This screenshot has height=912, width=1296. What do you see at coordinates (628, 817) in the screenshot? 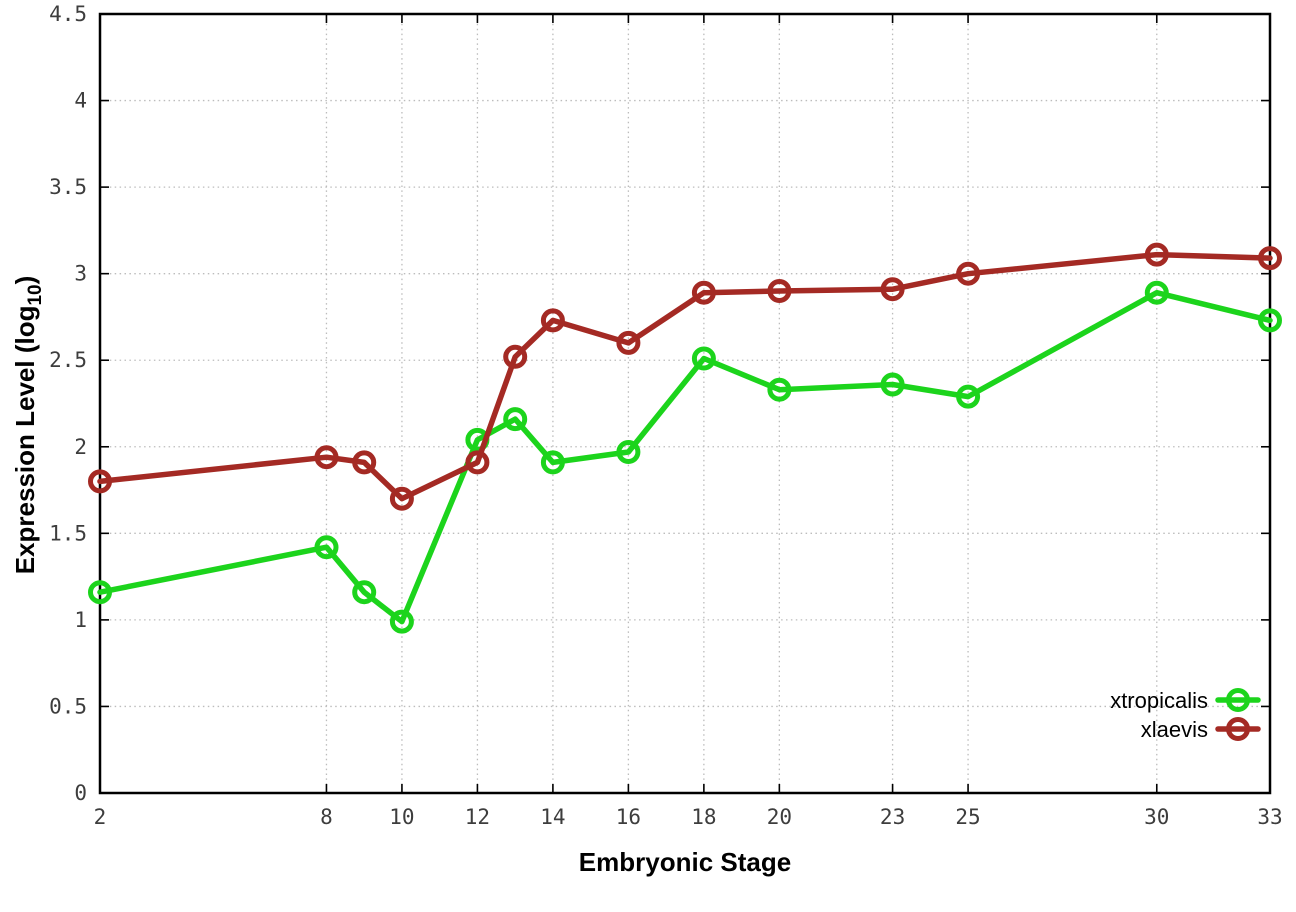
I see `x-tick-label: 16` at bounding box center [628, 817].